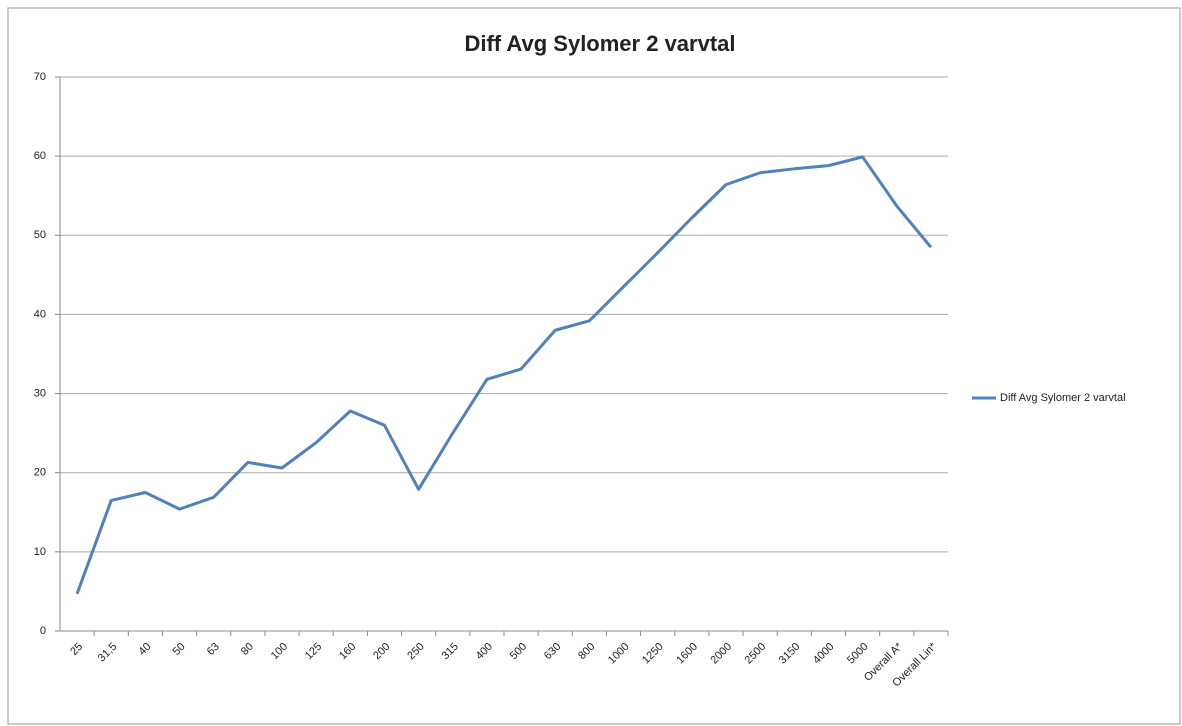 This screenshot has width=1182, height=726. I want to click on y-tick-label: 20, so click(40, 473).